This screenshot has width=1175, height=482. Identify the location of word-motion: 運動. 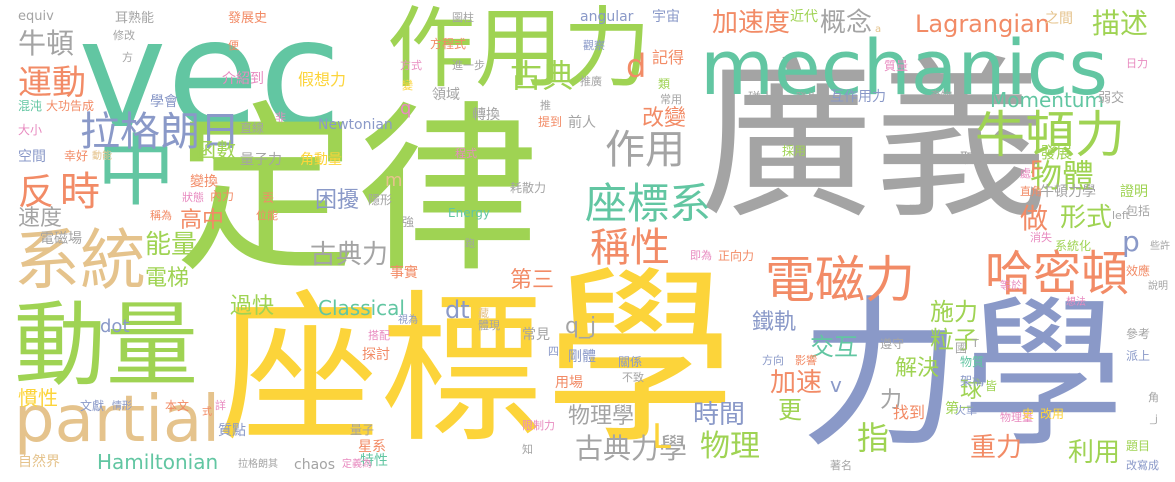
(52, 83).